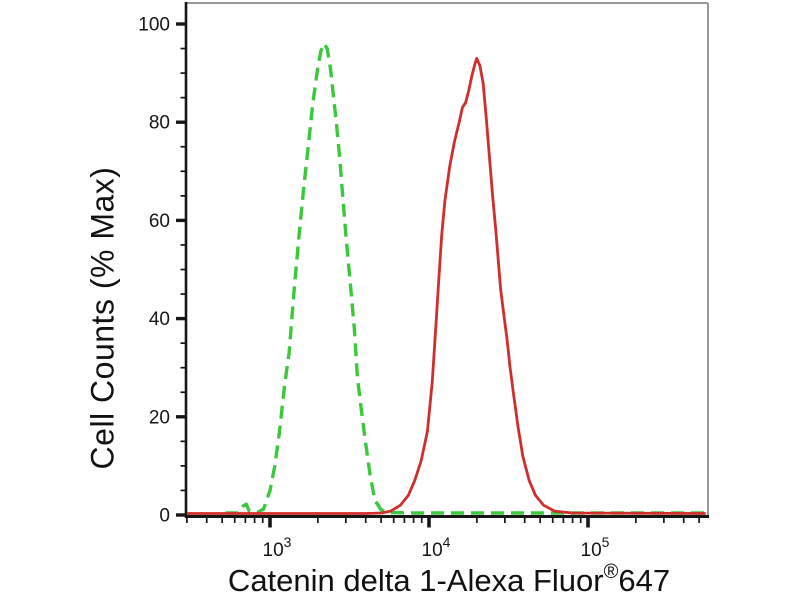  What do you see at coordinates (154, 25) in the screenshot?
I see `y-tick-label: 100` at bounding box center [154, 25].